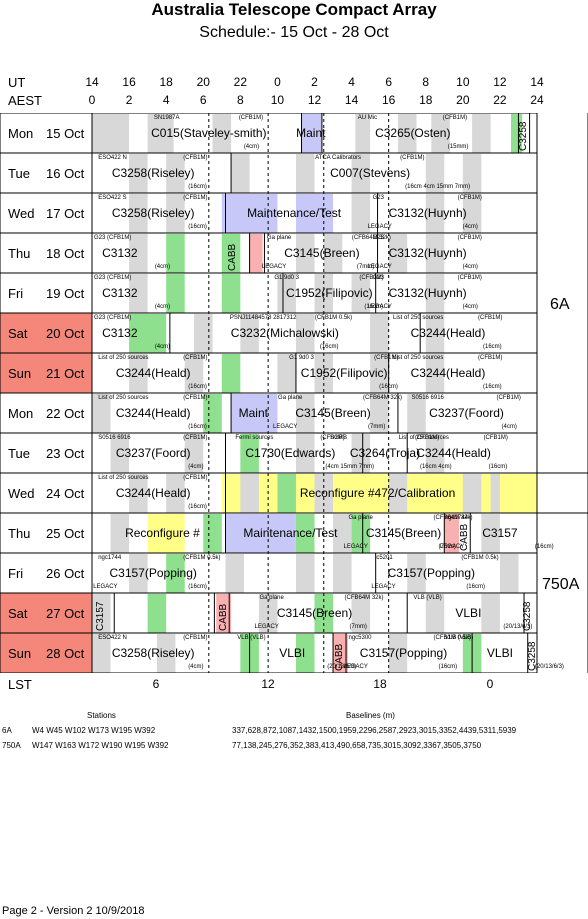  What do you see at coordinates (232, 257) in the screenshot?
I see `block-label-vertical: CABB` at bounding box center [232, 257].